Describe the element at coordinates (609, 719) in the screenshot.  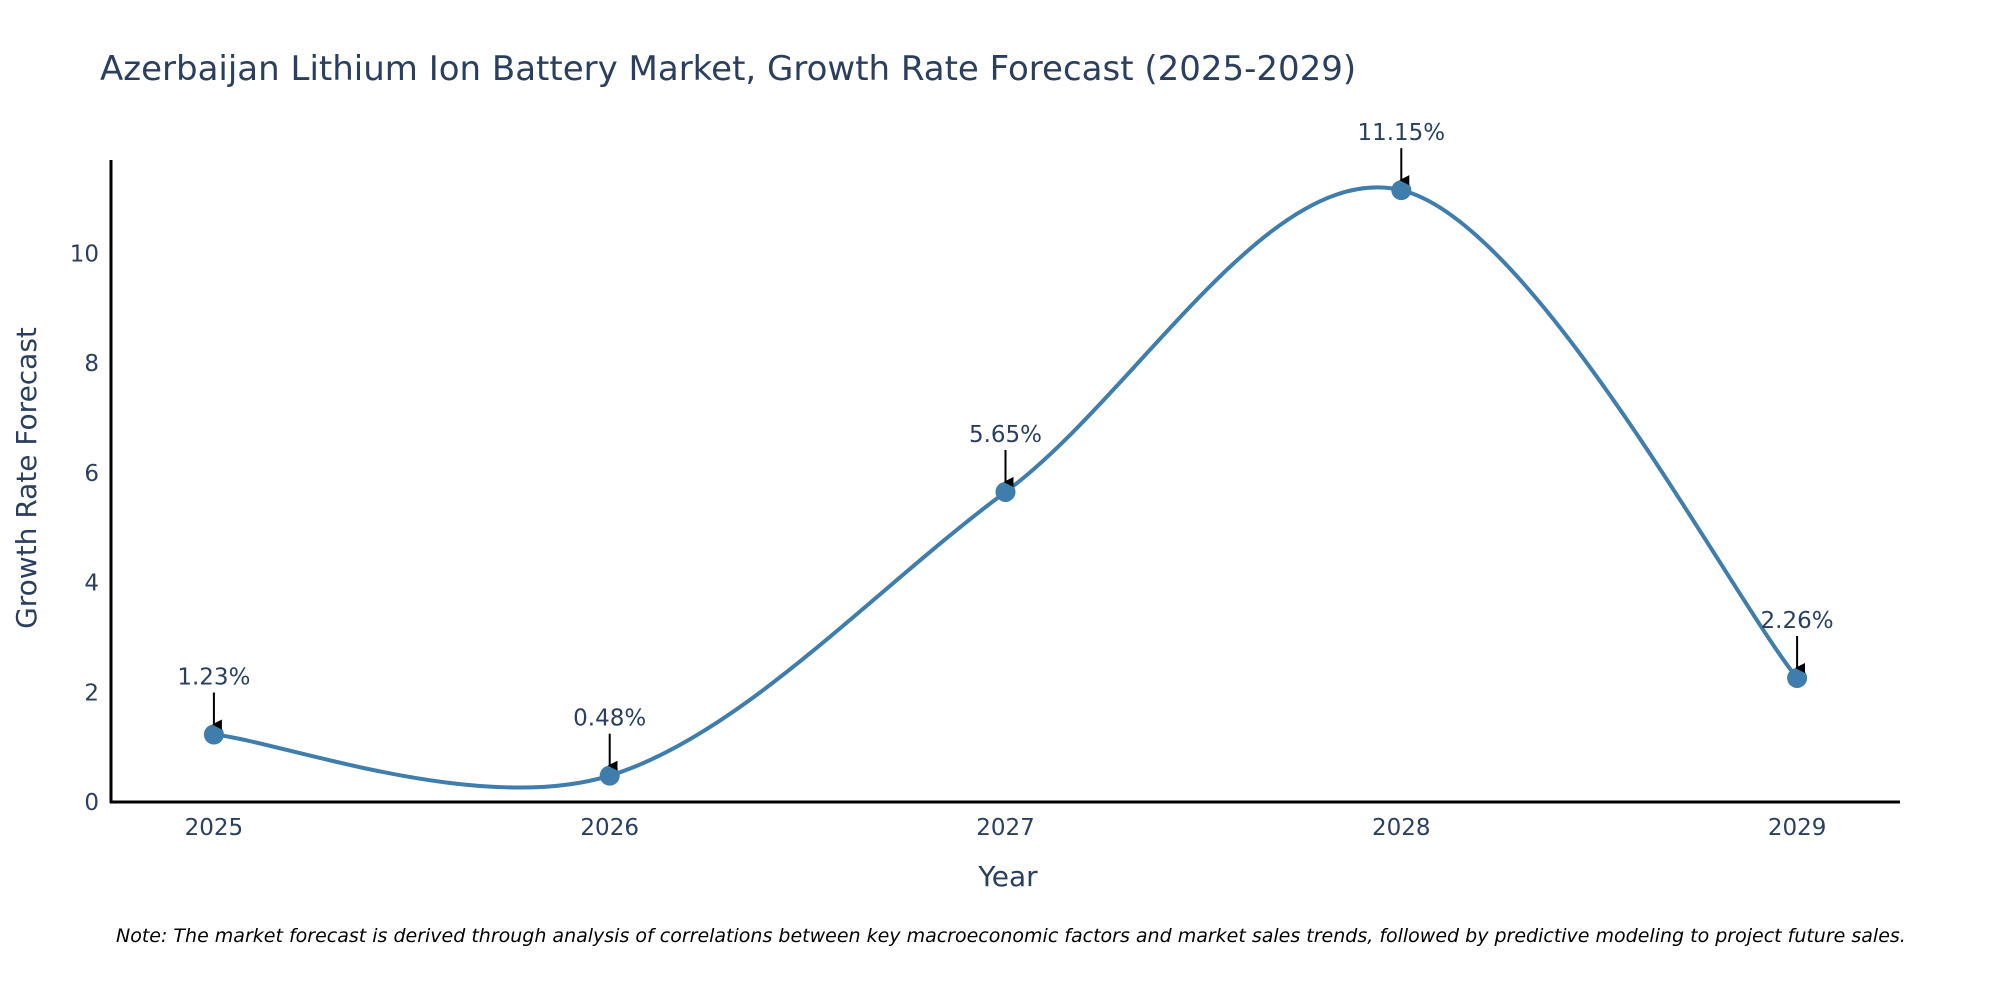
I see `data-label: 0.48%` at that location.